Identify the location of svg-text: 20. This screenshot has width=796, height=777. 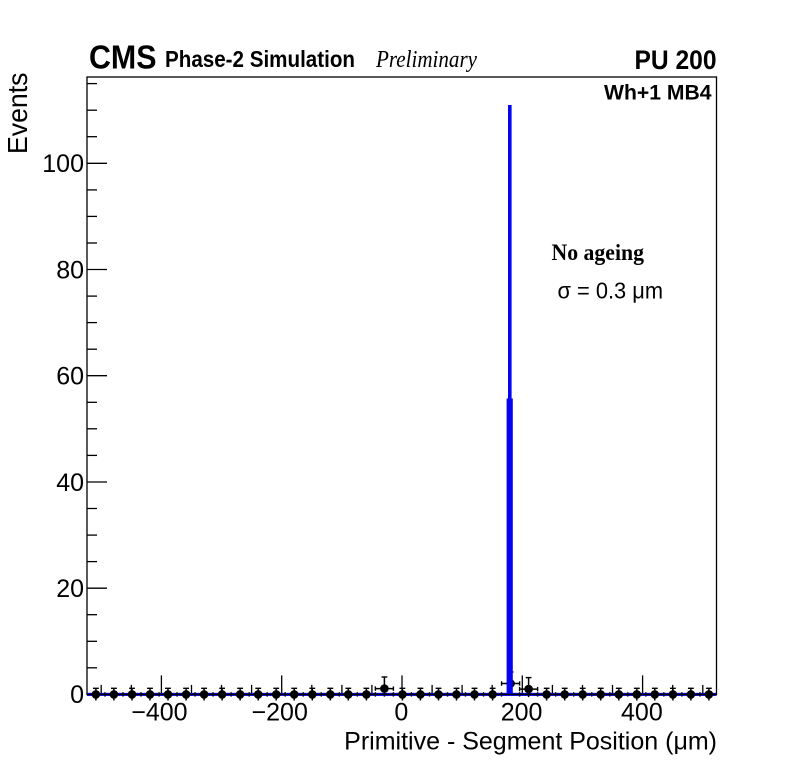
(70, 589).